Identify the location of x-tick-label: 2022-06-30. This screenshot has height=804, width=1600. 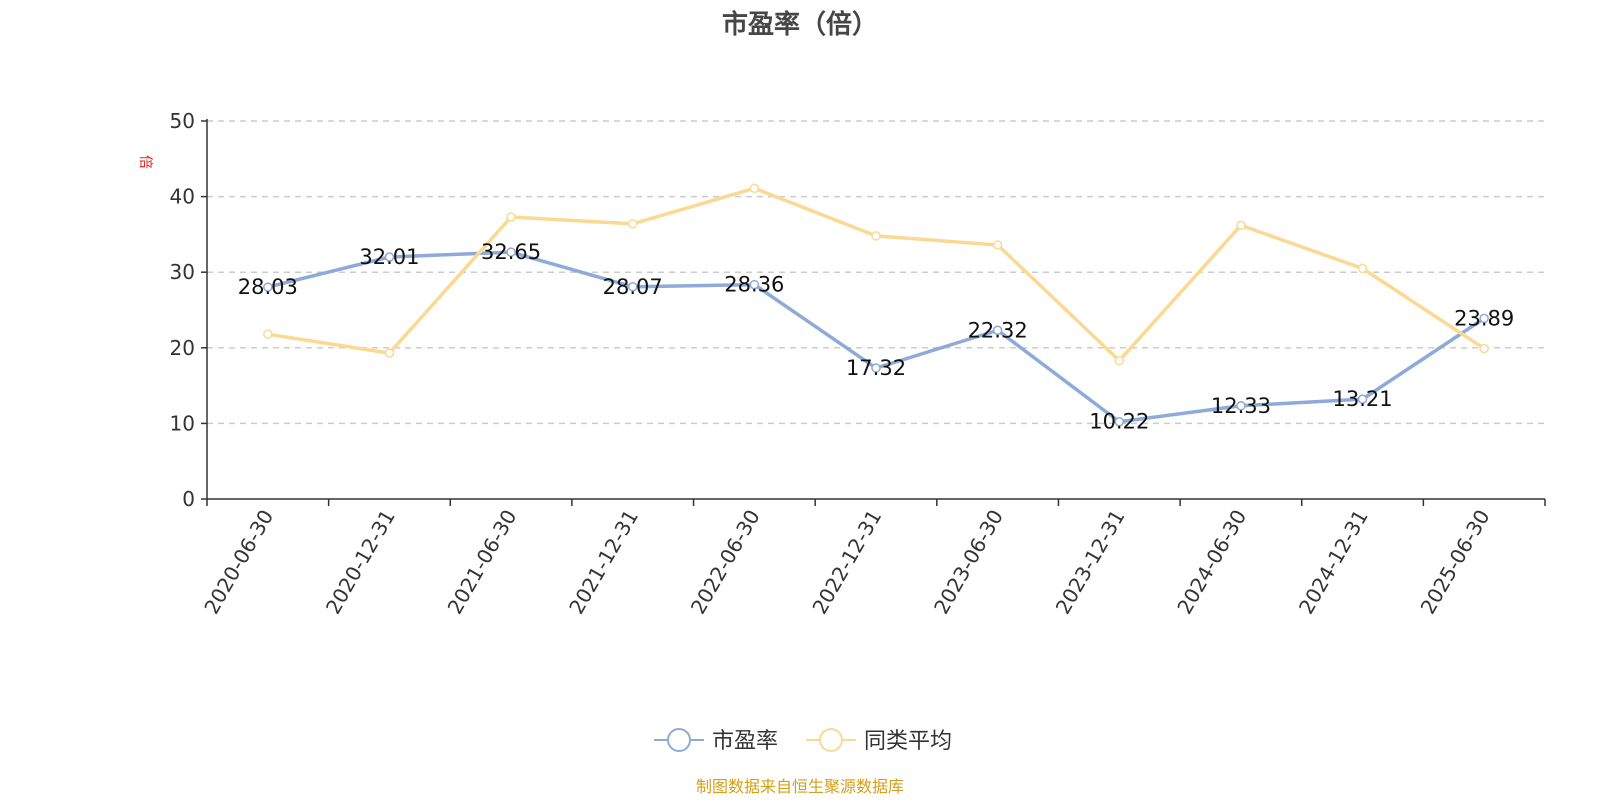
(725, 562).